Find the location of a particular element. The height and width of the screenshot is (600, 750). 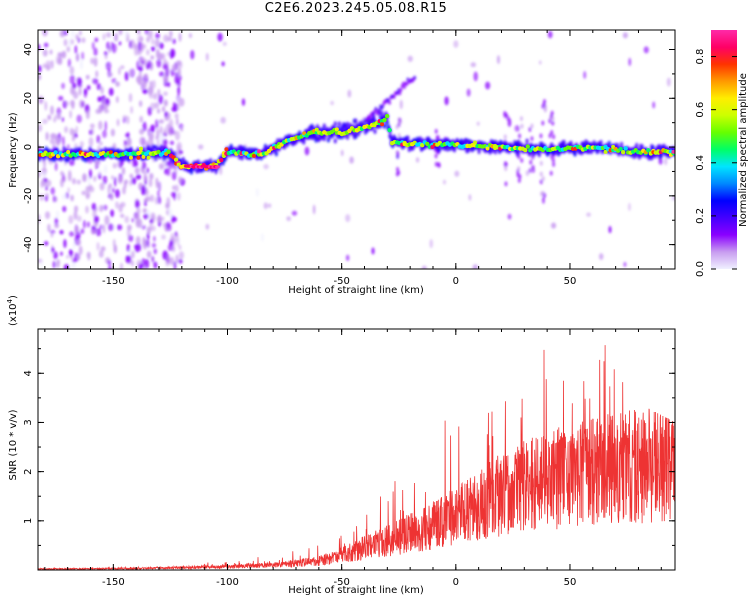

snr-y-tick-label: 3 is located at coordinates (28, 422).